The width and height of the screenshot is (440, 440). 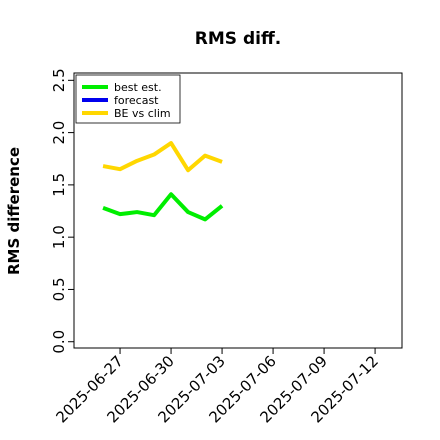 What do you see at coordinates (59, 185) in the screenshot?
I see `y-tick-label: 1.5` at bounding box center [59, 185].